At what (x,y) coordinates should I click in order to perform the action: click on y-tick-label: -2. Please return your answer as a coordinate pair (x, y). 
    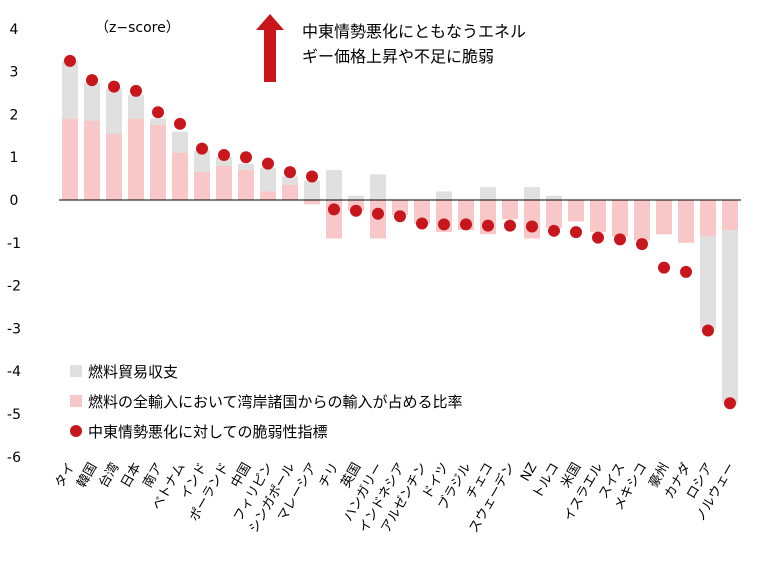
    Looking at the image, I should click on (14, 287).